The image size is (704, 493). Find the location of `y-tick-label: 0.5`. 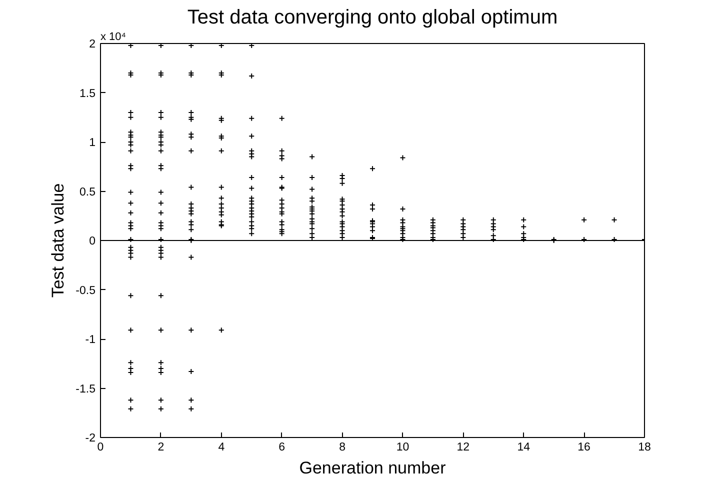

y-tick-label: 0.5 is located at coordinates (88, 192).